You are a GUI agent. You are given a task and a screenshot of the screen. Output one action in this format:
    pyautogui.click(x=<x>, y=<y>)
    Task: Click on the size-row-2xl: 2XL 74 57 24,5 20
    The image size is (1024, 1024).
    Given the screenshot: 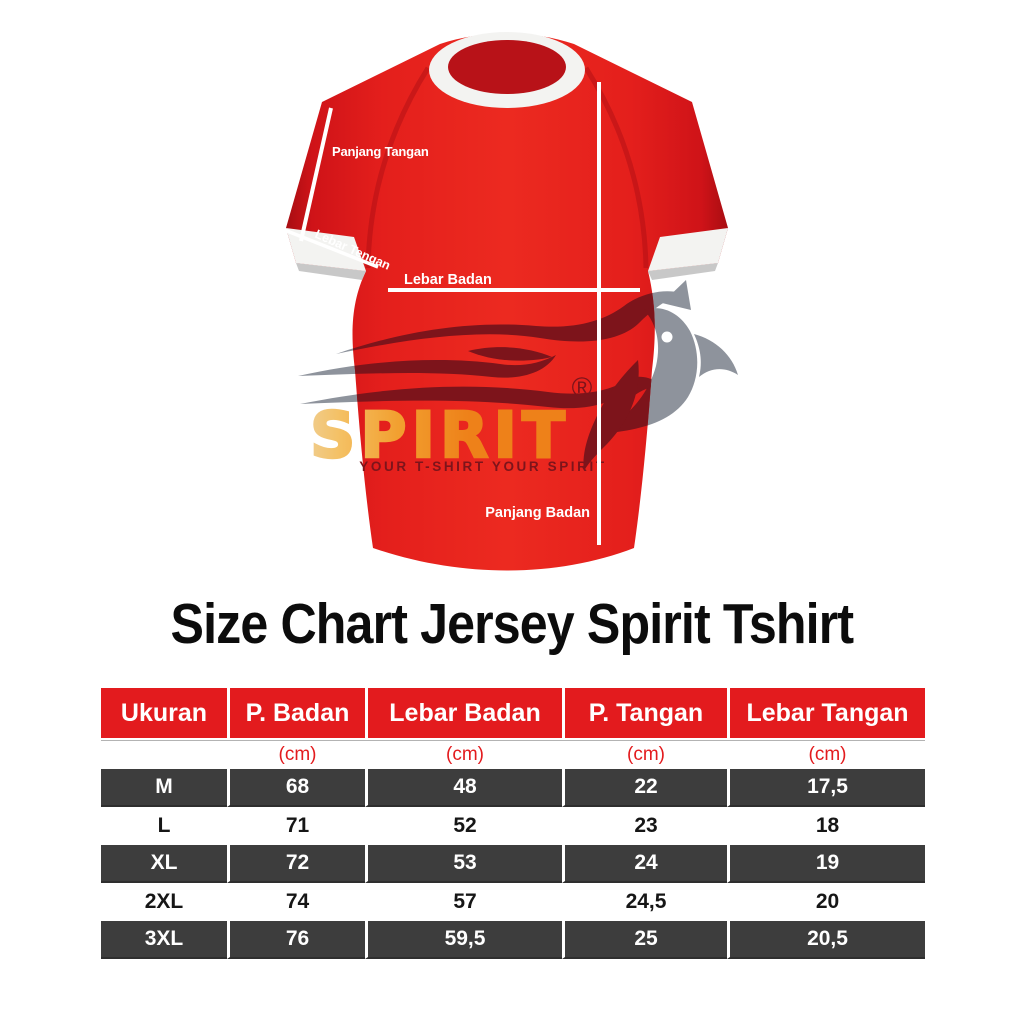 What is the action you would take?
    pyautogui.click(x=513, y=902)
    